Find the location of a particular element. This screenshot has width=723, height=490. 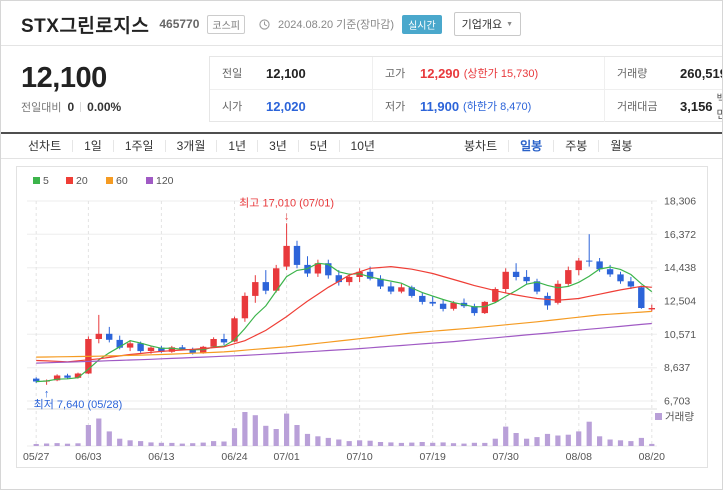

chart-toolbar: 선차트 1일 1주일 3개월 1년 3년 5년 10년 봉차트 일봉 주봉 월봉 is located at coordinates (361, 145).